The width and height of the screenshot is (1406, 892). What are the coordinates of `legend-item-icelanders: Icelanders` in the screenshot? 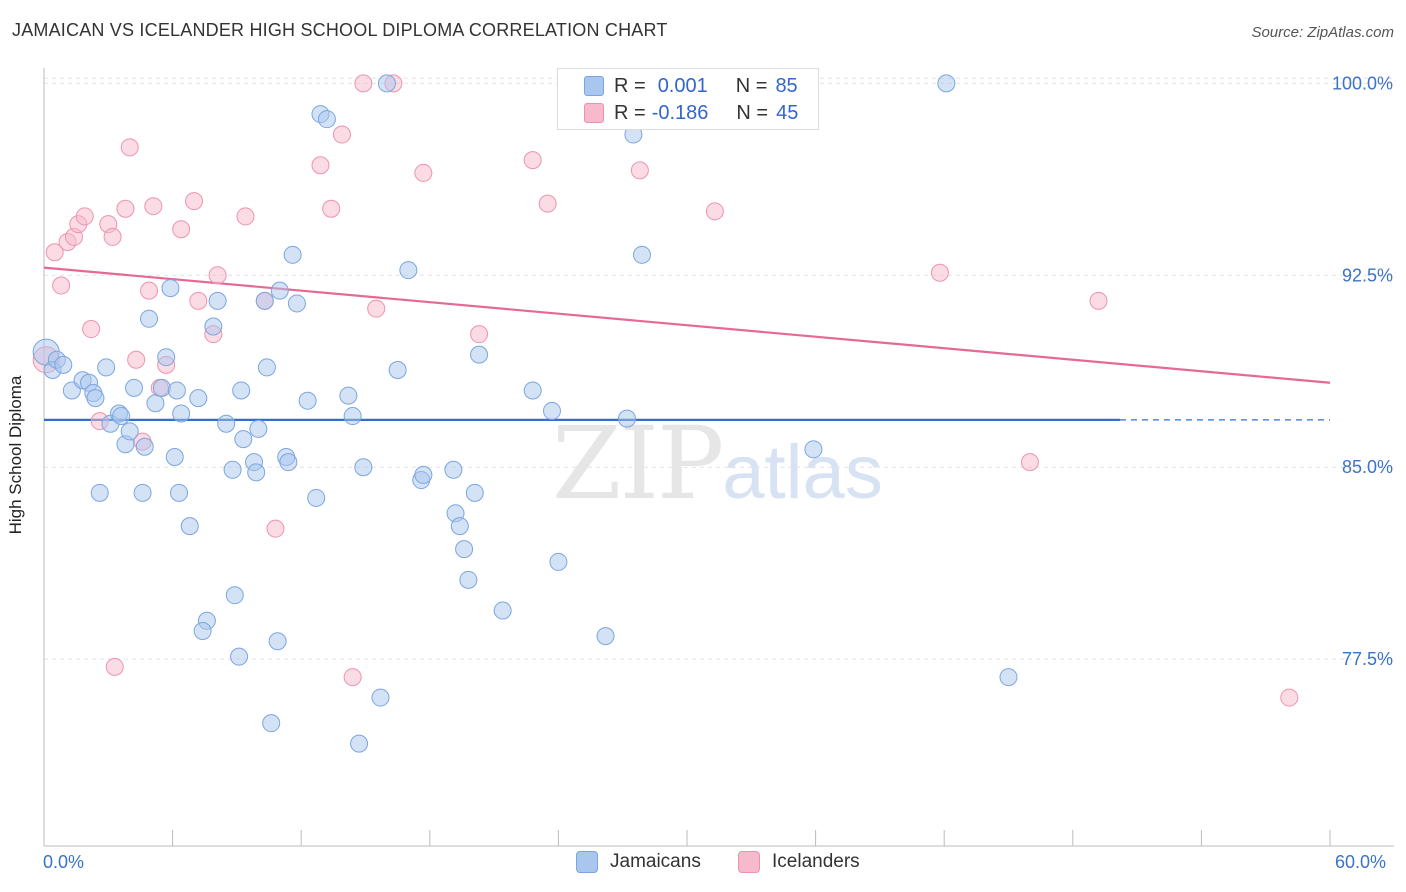 It's located at (799, 862).